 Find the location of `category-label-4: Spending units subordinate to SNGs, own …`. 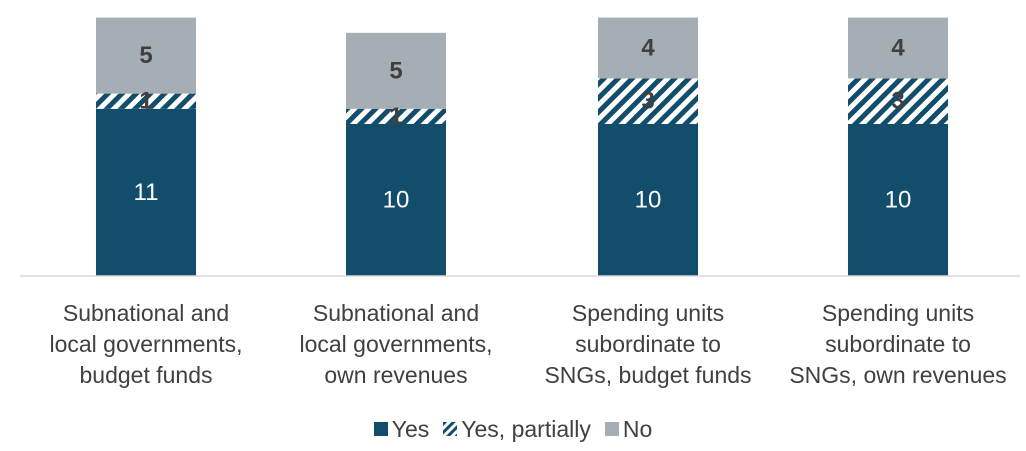

category-label-4: Spending units subordinate to SNGs, own … is located at coordinates (898, 344).